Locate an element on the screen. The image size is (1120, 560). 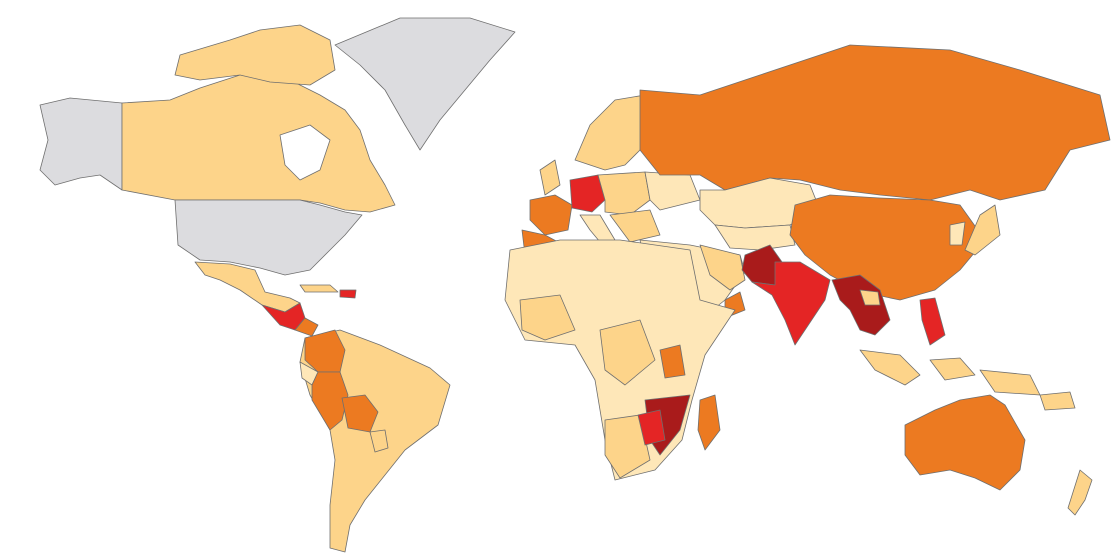
usa is located at coordinates (268, 237).